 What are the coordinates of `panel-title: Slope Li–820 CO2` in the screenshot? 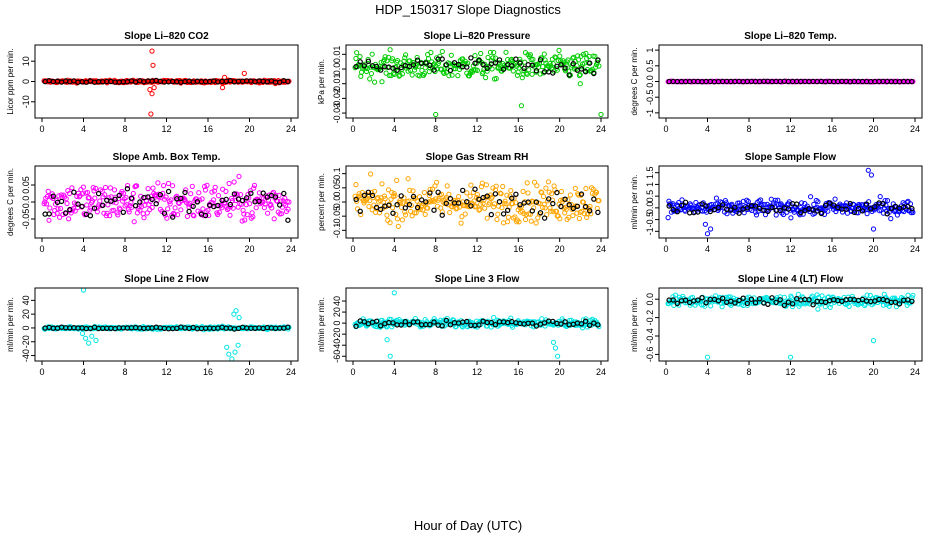 It's located at (166, 36).